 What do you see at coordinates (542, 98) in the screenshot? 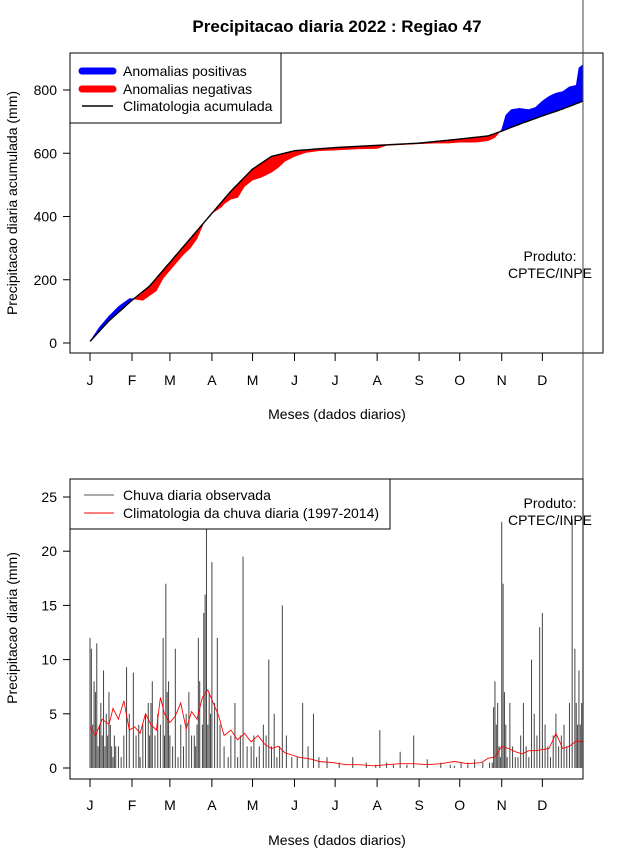
I see `positive-anomaly-area` at bounding box center [542, 98].